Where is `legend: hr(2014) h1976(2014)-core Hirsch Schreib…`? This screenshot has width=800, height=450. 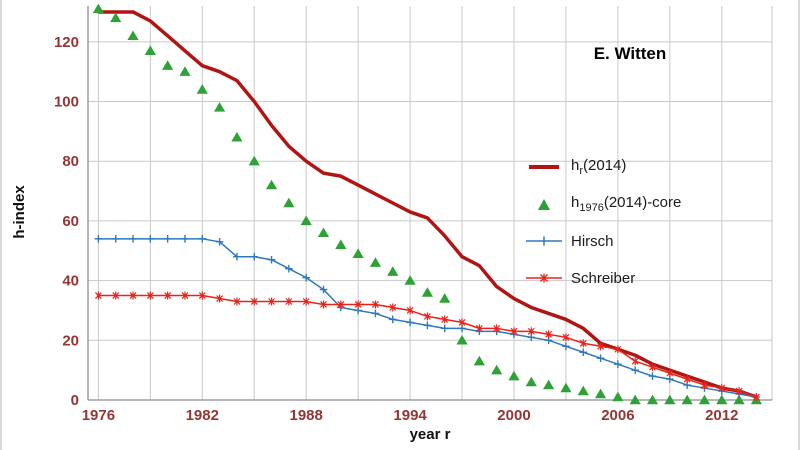
legend: hr(2014) h1976(2014)-core Hirsch Schreib… is located at coordinates (602, 231).